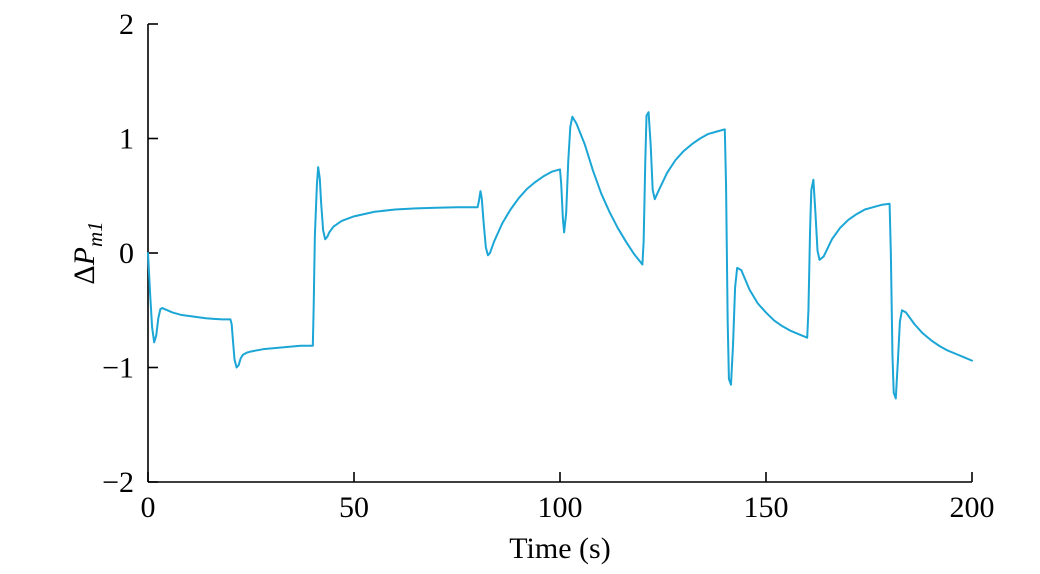  Describe the element at coordinates (354, 507) in the screenshot. I see `x-tick-label: 50` at that location.